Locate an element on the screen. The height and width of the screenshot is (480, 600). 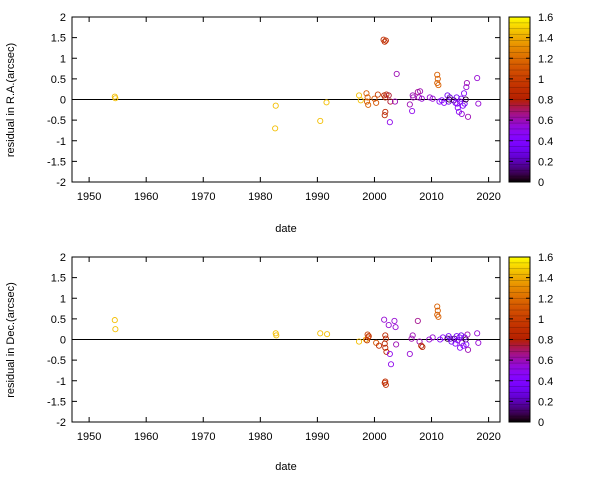
x-tick-label: 1960 is located at coordinates (146, 437).